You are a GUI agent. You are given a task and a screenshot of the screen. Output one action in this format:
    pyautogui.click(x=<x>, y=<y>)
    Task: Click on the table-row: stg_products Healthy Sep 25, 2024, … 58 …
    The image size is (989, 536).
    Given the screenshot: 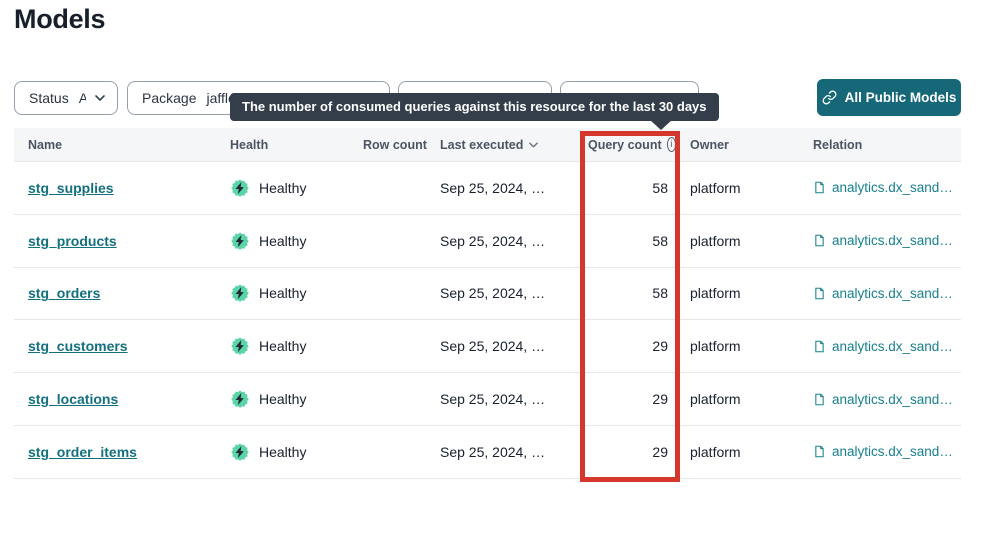 What is the action you would take?
    pyautogui.click(x=487, y=241)
    